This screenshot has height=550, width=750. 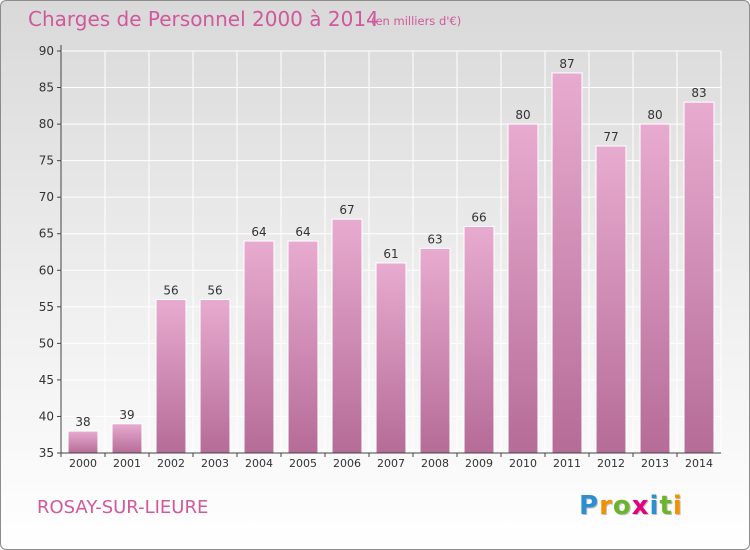 What do you see at coordinates (610, 137) in the screenshot?
I see `bar-value-label: 77` at bounding box center [610, 137].